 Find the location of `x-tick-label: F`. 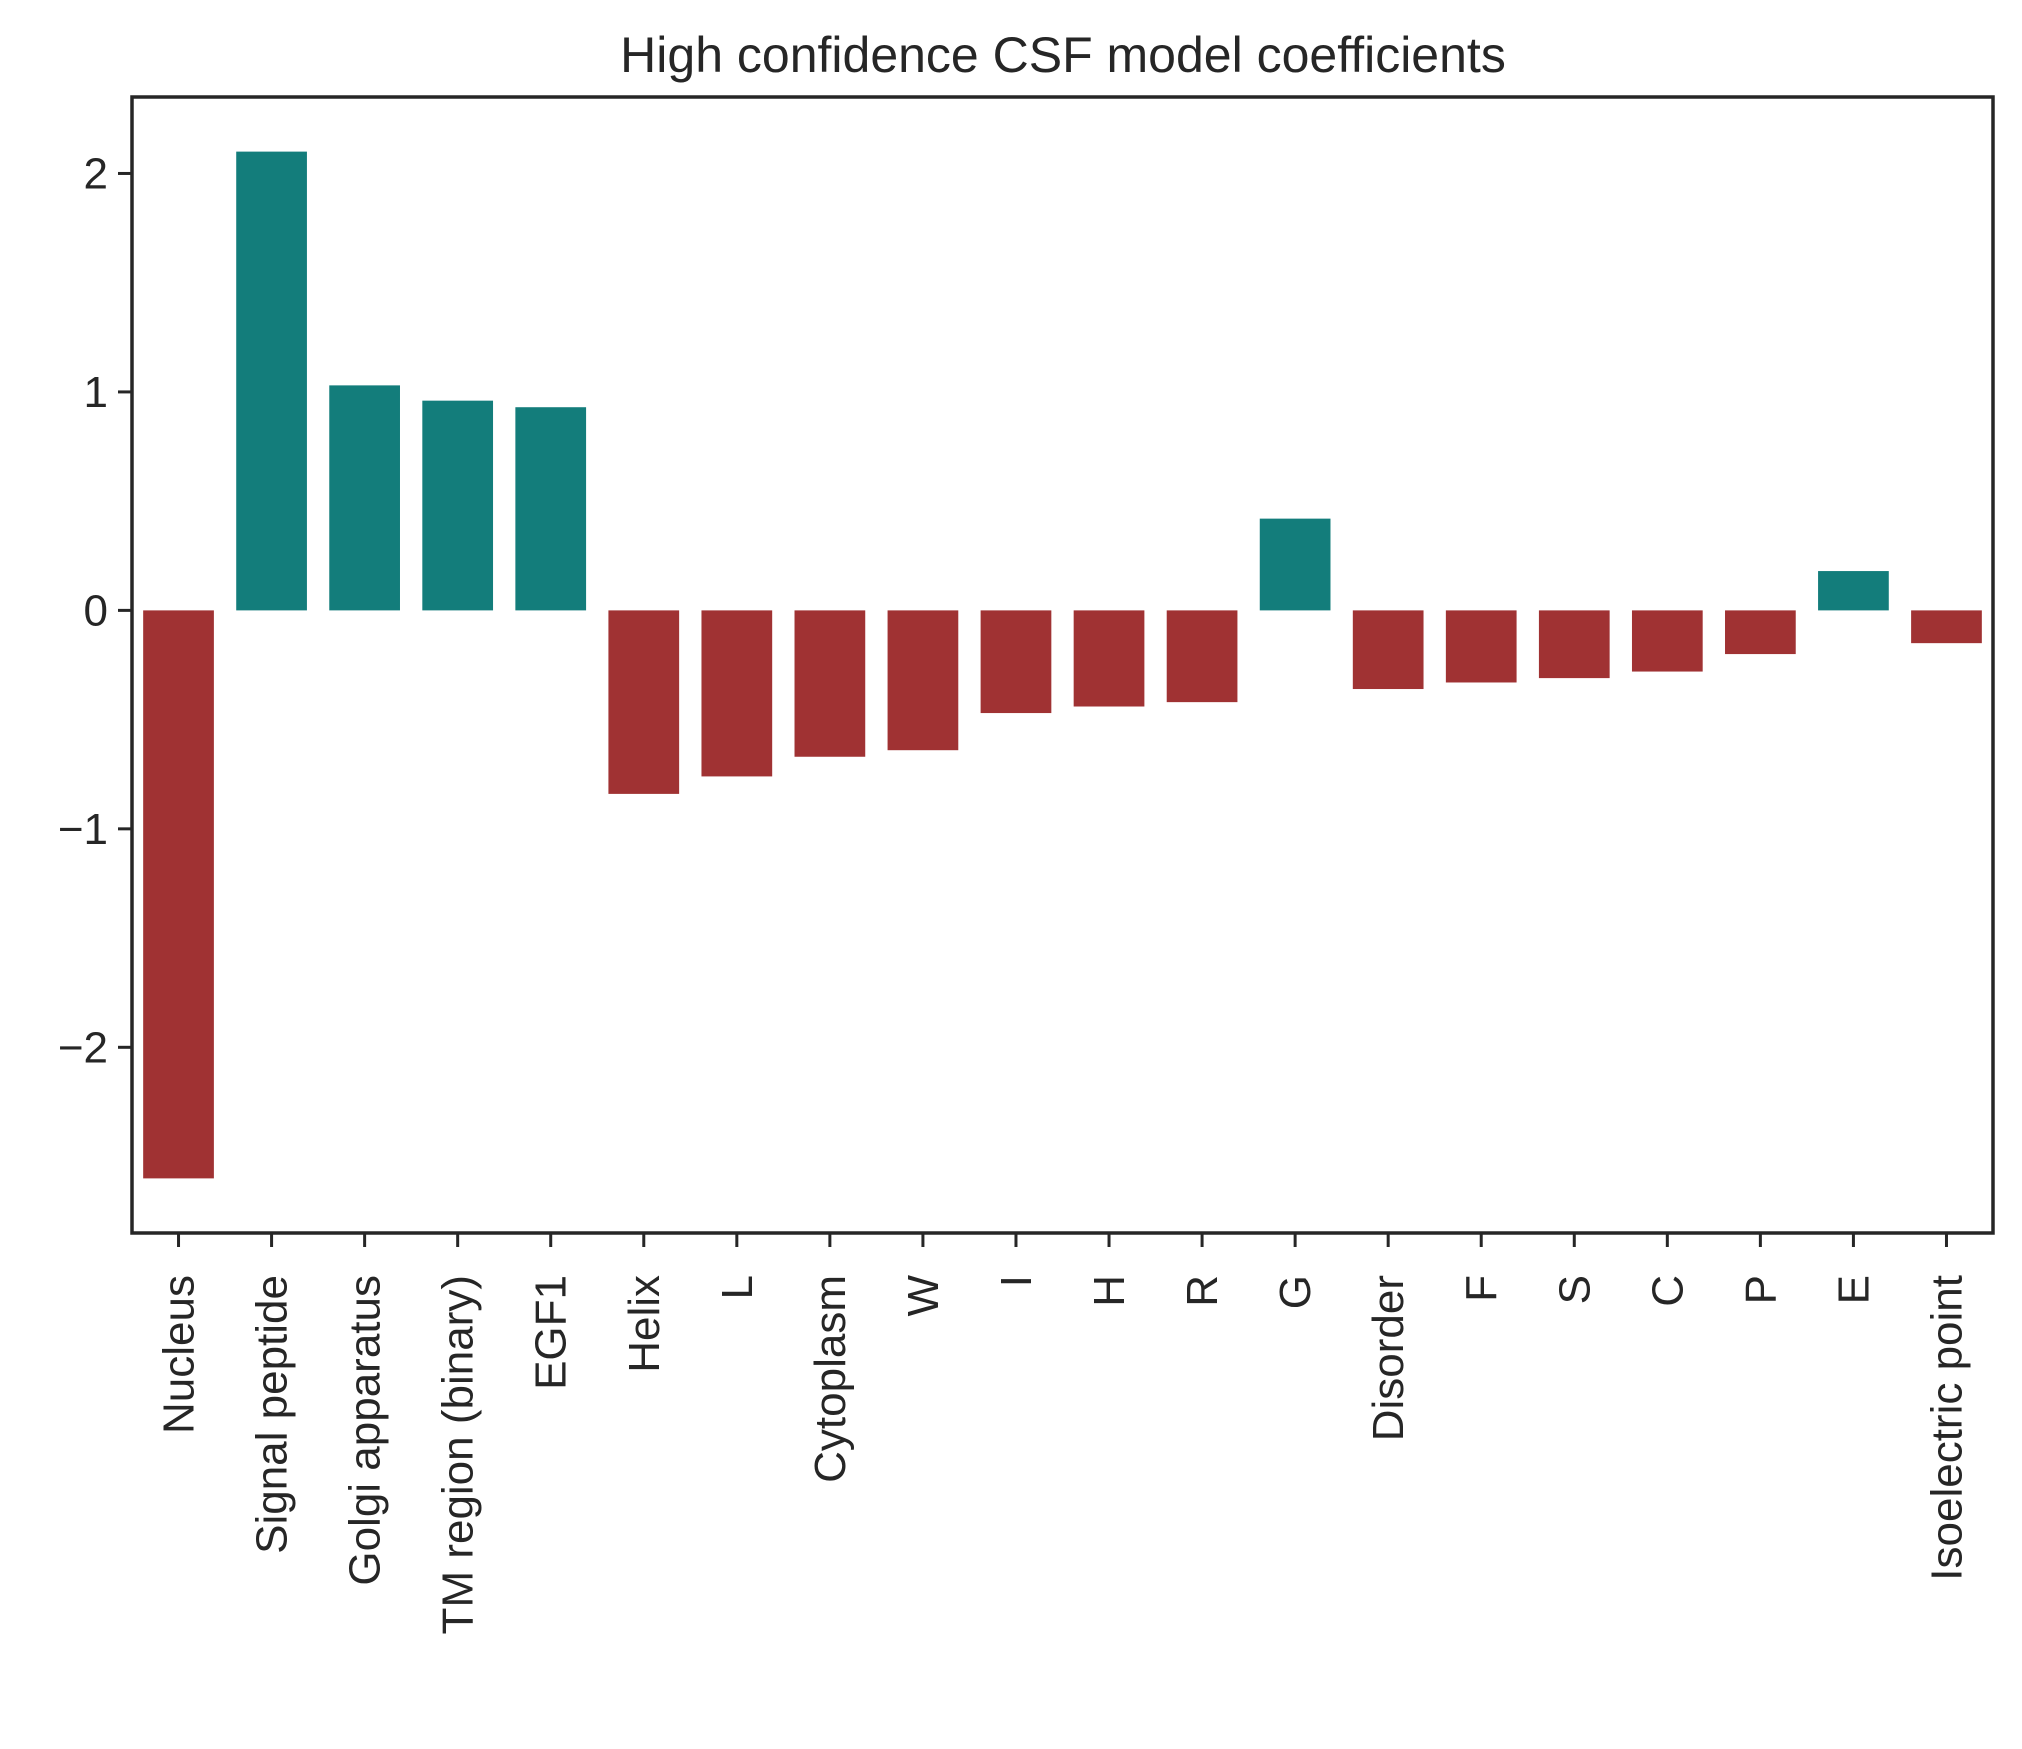

x-tick-label: F is located at coordinates (1481, 1288).